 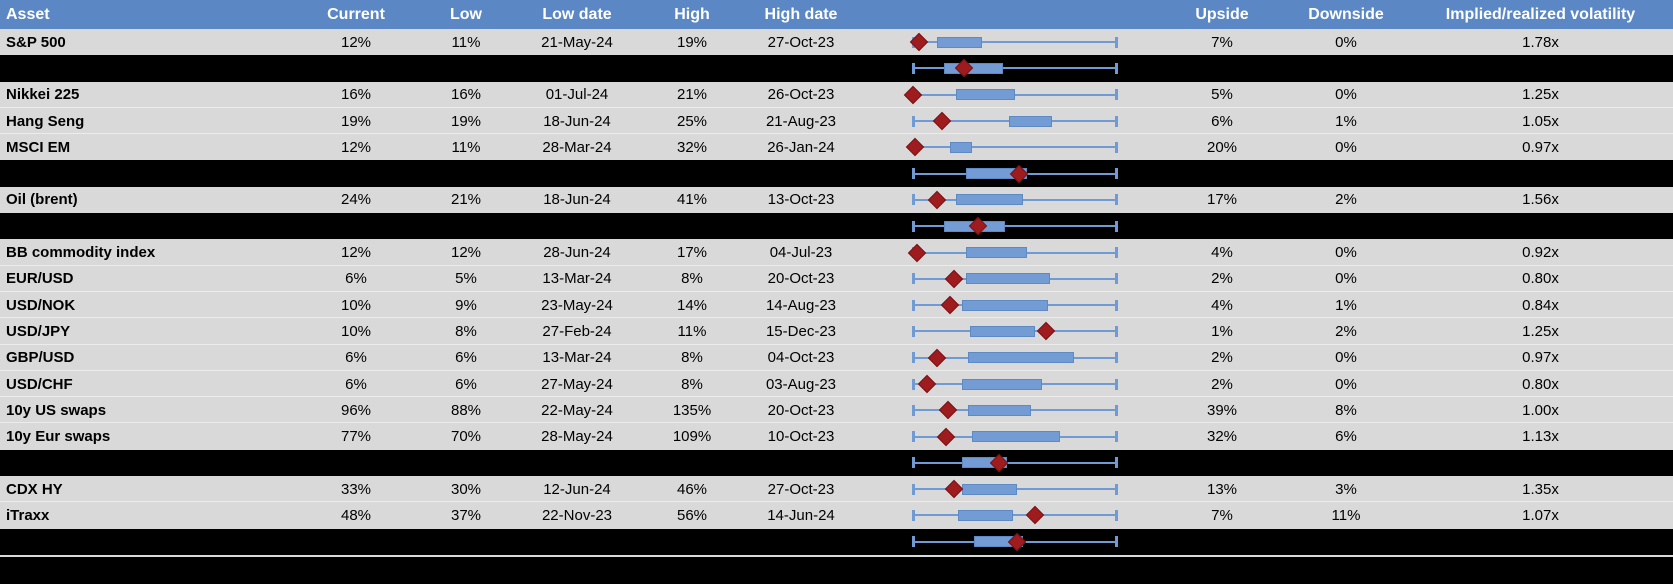 What do you see at coordinates (1540, 121) in the screenshot?
I see `impl_real-cell: 1.05x` at bounding box center [1540, 121].